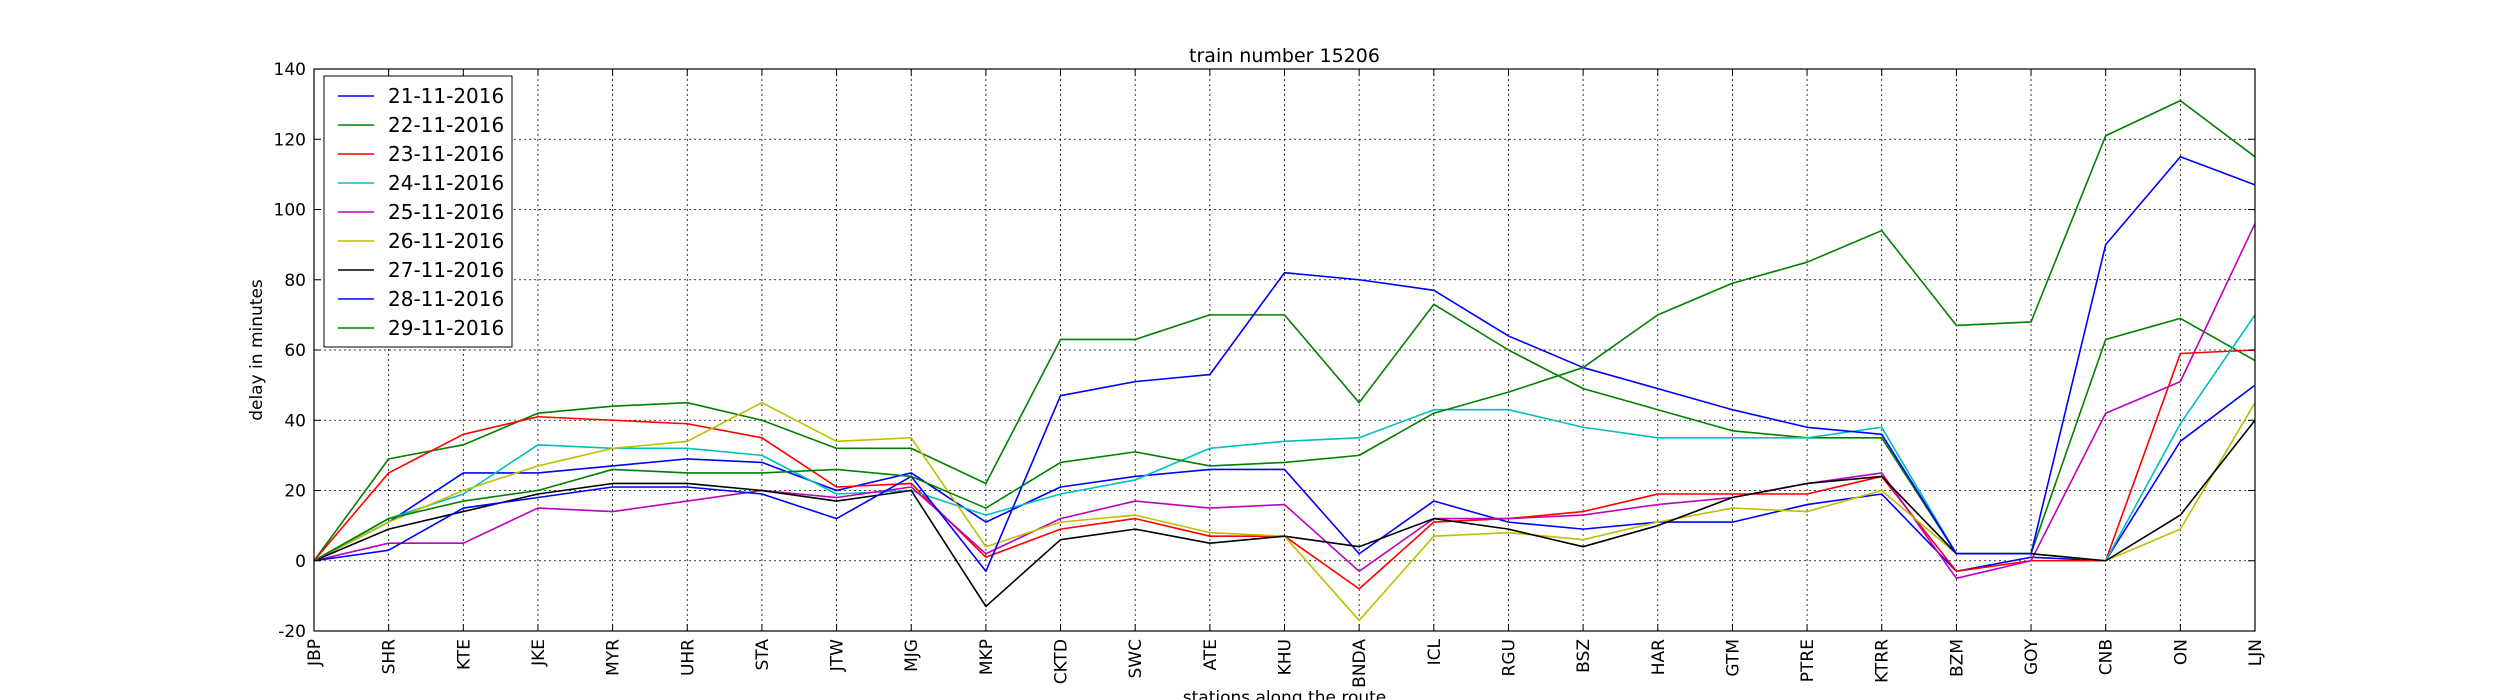 The image size is (2500, 700). Describe the element at coordinates (446, 154) in the screenshot. I see `legend-label: 23-11-2016` at that location.